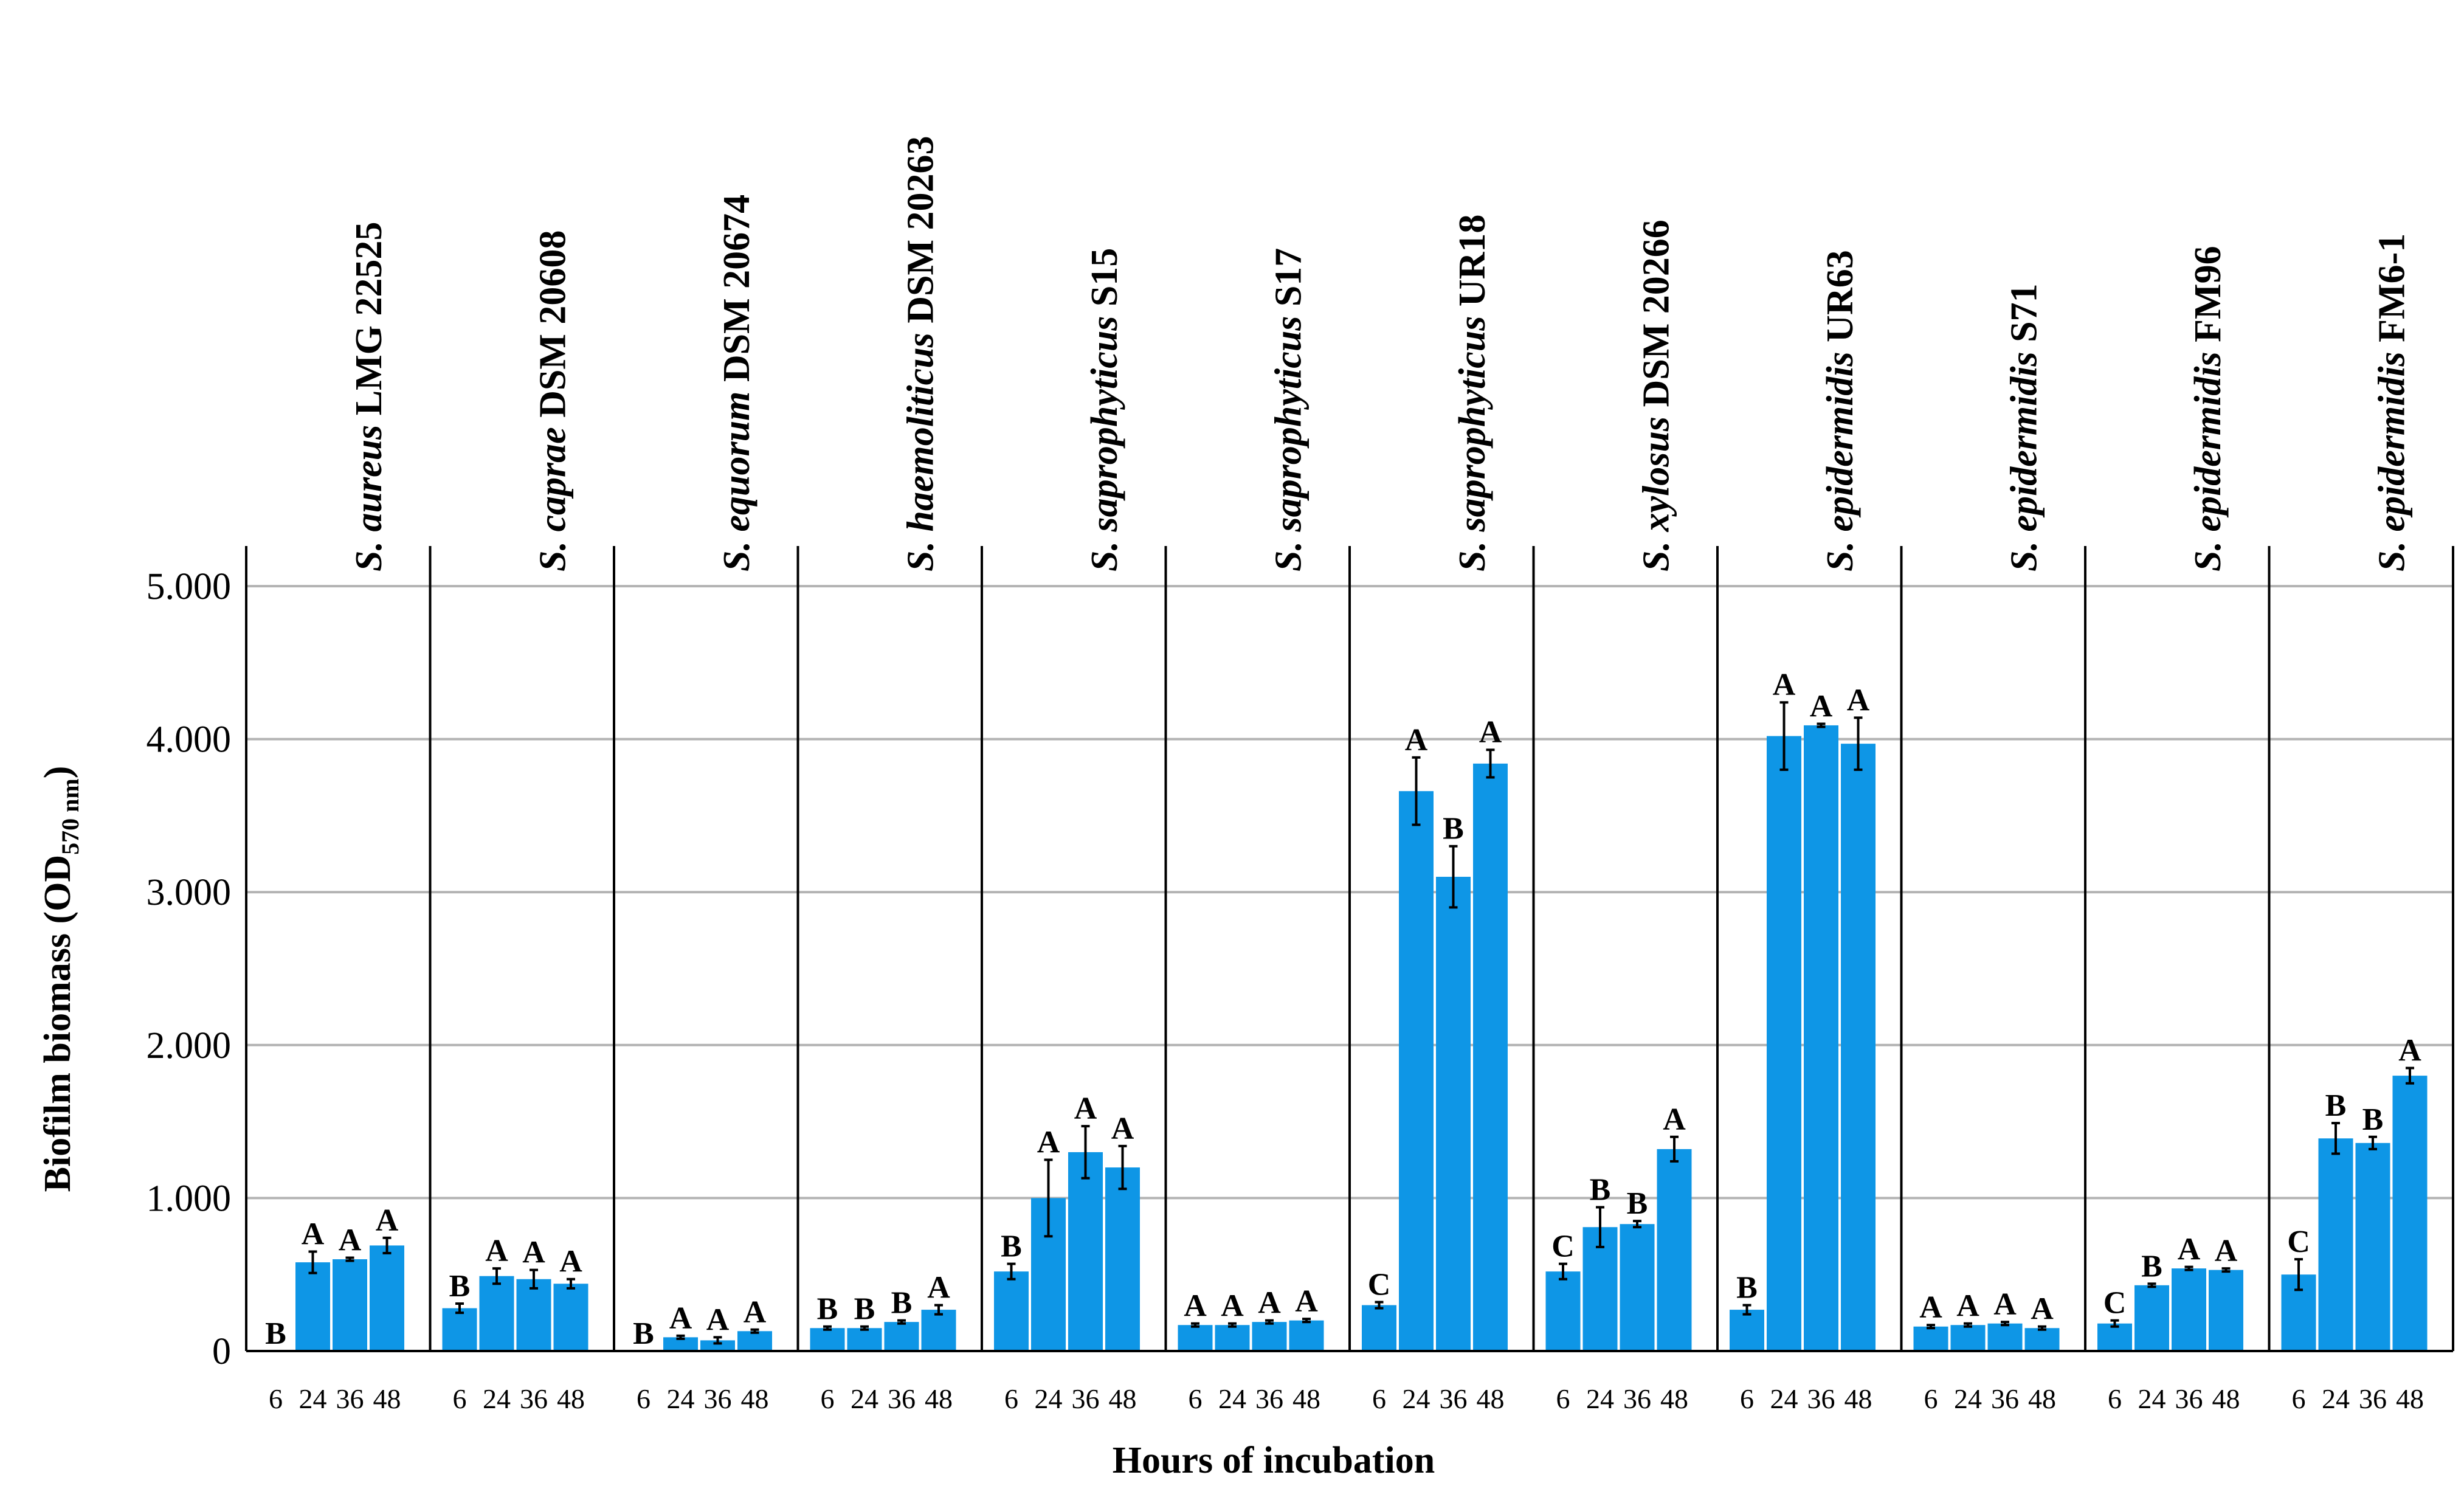 The height and width of the screenshot is (1500, 2464). I want to click on panel-title: S. saprophyticus S17, so click(1289, 410).